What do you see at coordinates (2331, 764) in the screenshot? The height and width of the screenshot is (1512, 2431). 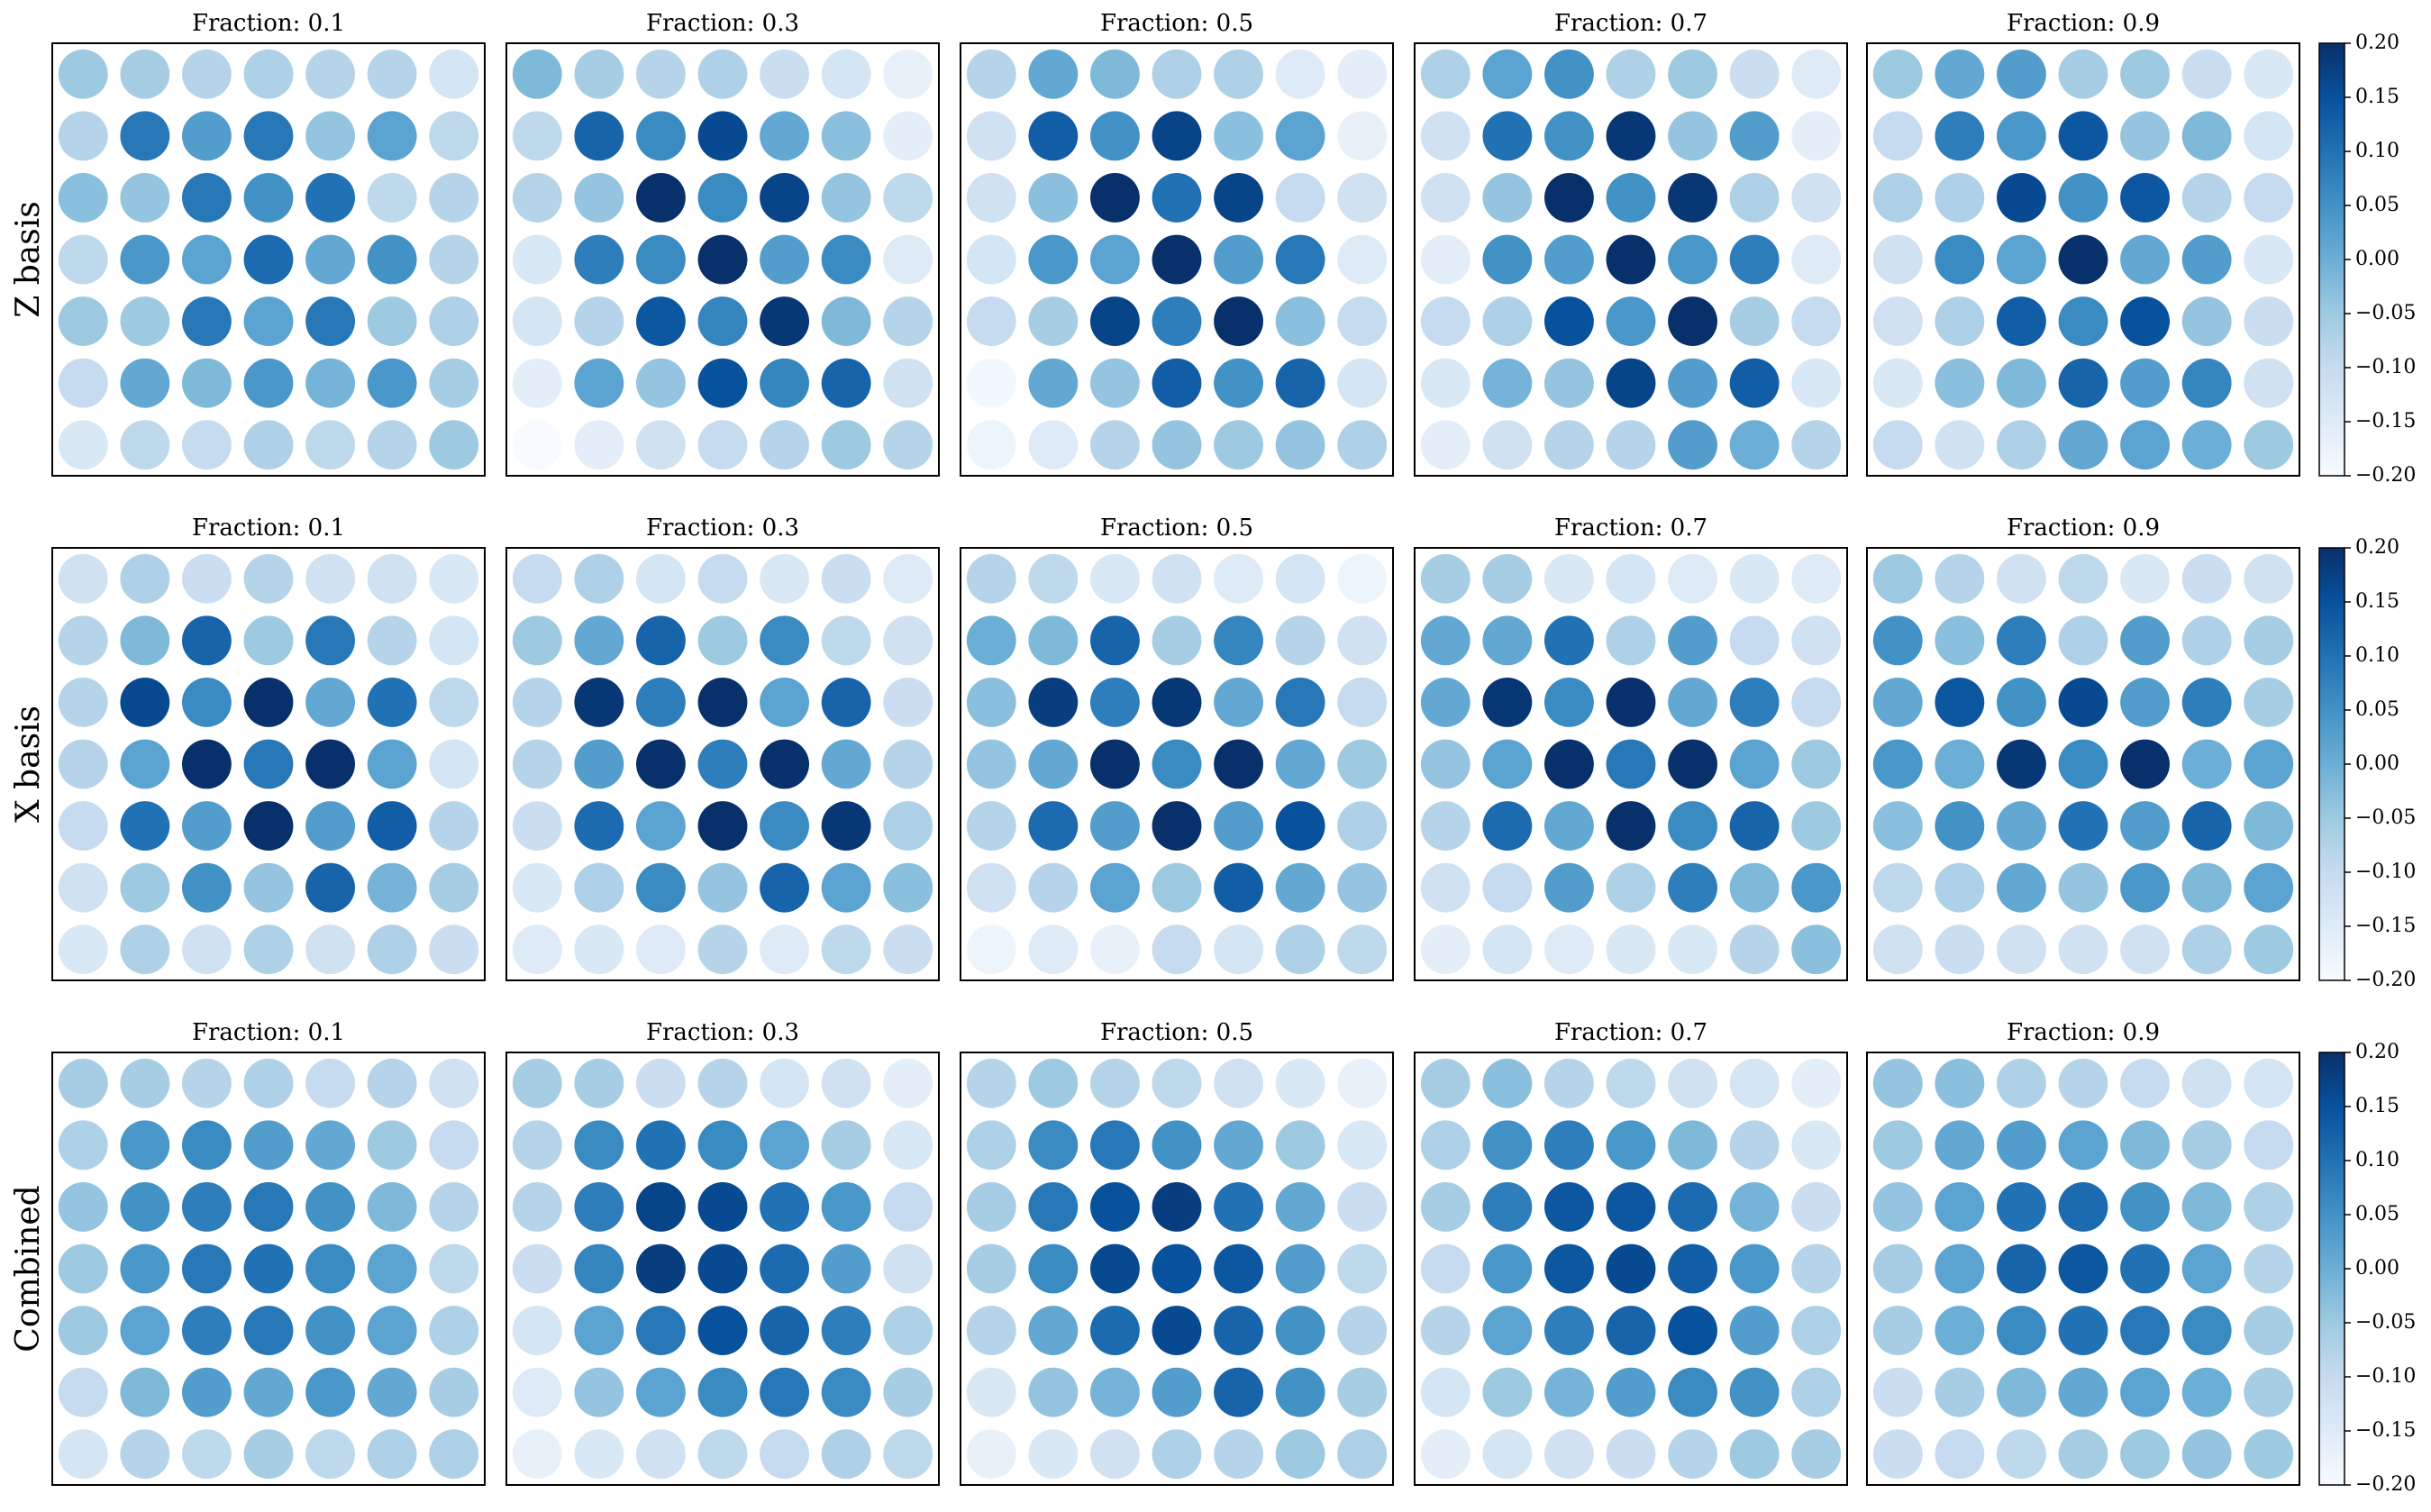 I see `colorbar-gradient` at bounding box center [2331, 764].